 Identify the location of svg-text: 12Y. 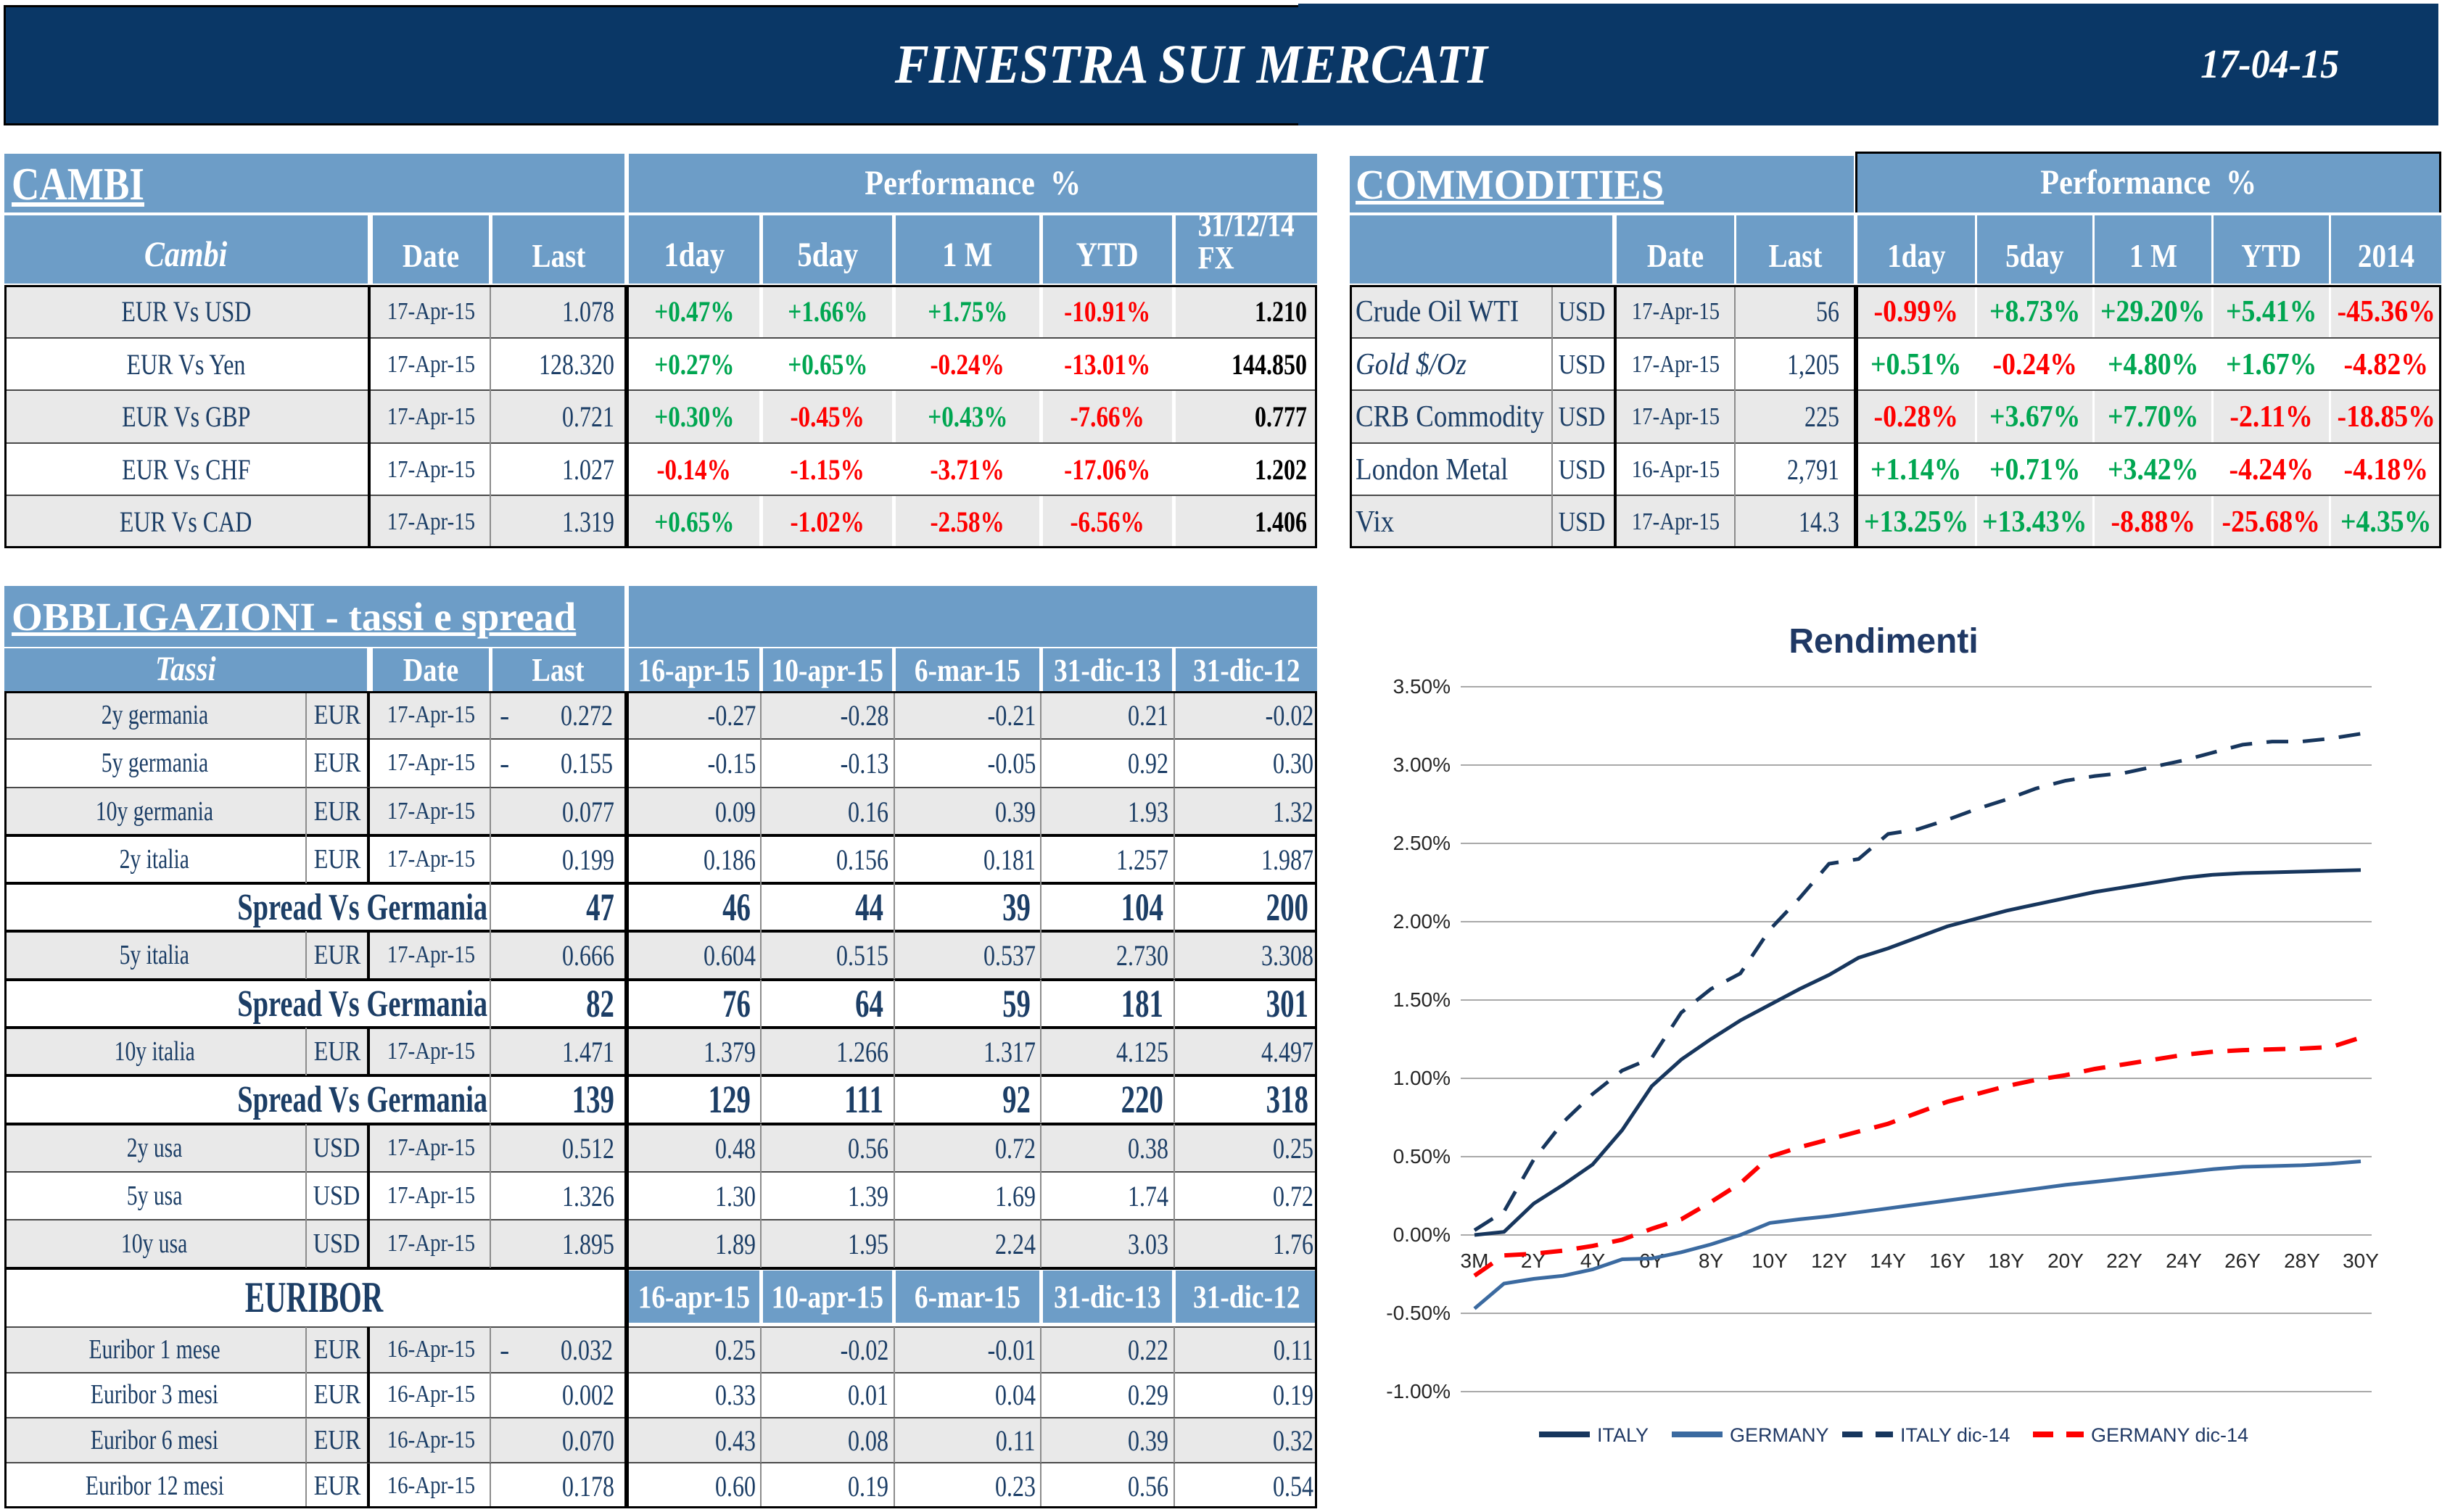
(1829, 1260).